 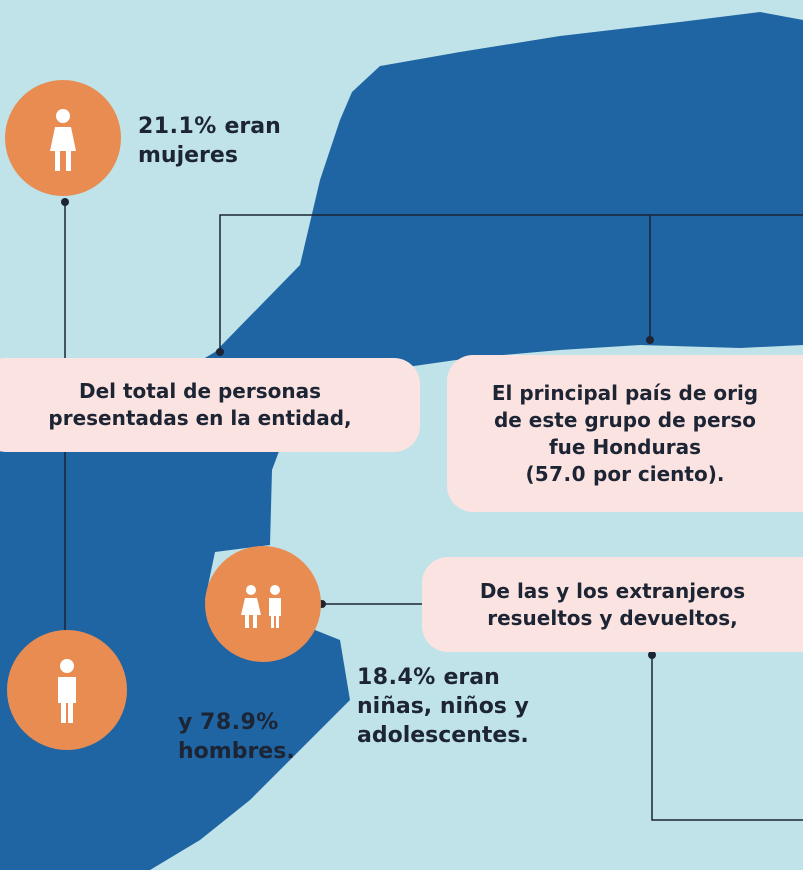 What do you see at coordinates (530, 473) in the screenshot?
I see `paren-open: (` at bounding box center [530, 473].